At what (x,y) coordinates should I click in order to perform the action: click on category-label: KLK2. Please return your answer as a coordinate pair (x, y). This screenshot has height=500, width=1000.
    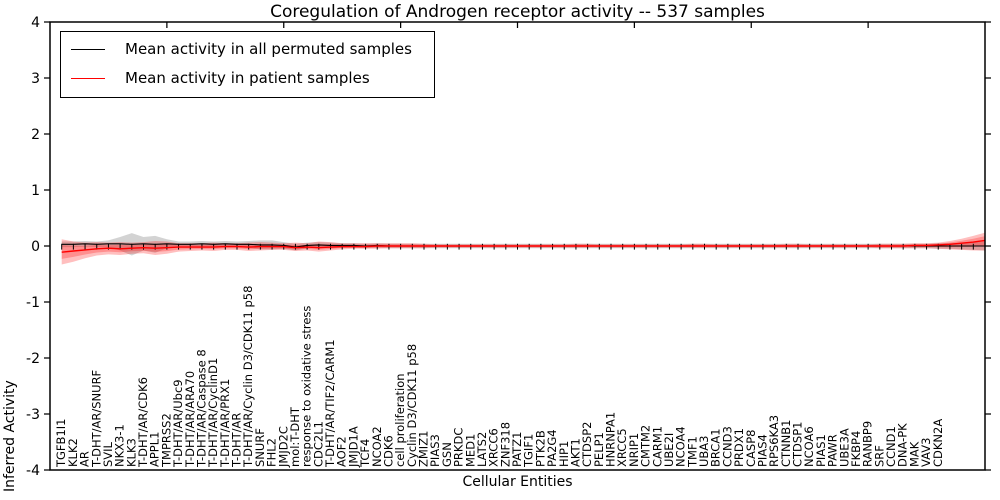
    Looking at the image, I should click on (73, 452).